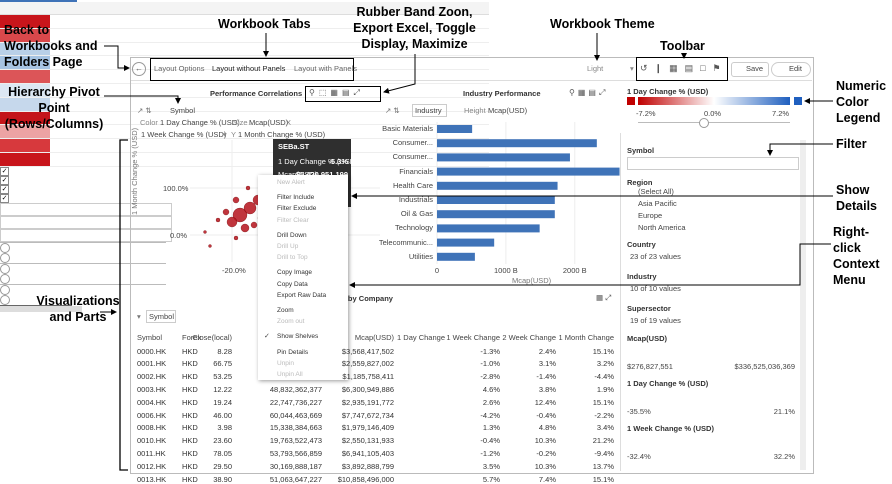 The height and width of the screenshot is (484, 892). What do you see at coordinates (285, 310) in the screenshot?
I see `menu-item: Zoom` at bounding box center [285, 310].